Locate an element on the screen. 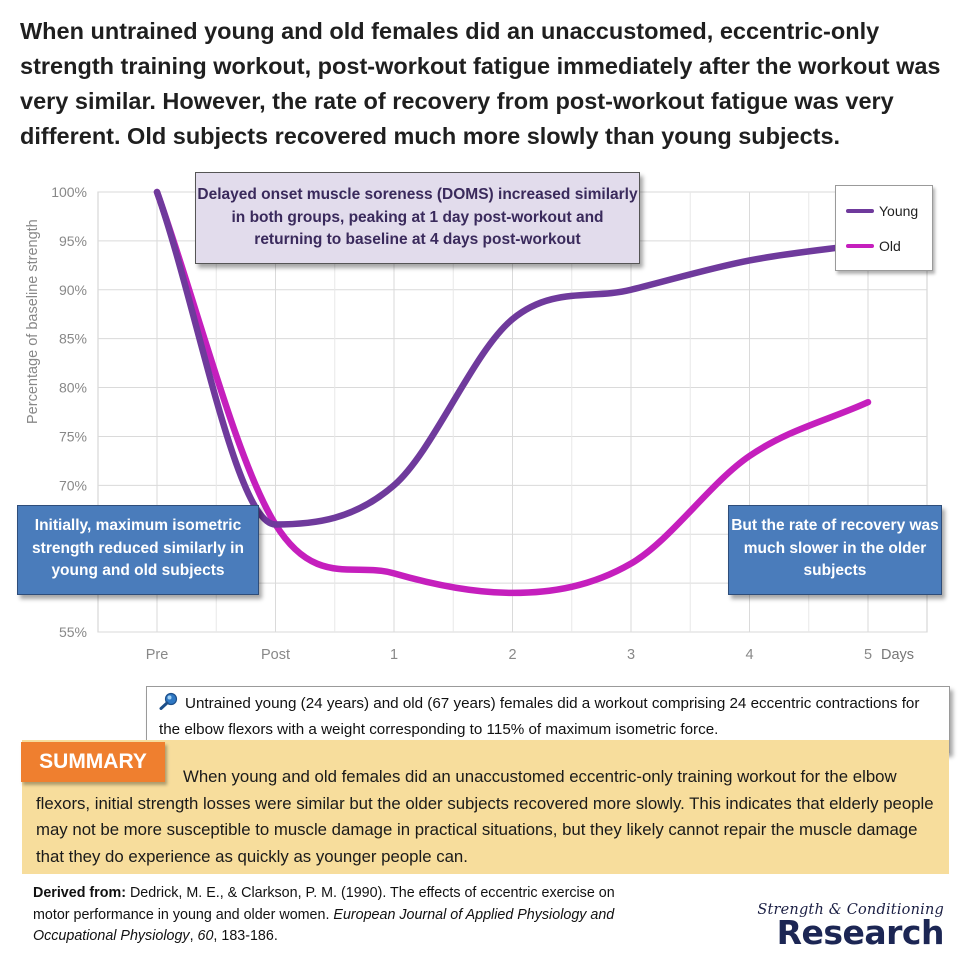 Image resolution: width=960 pixels, height=960 pixels. x-tick-label: 2 is located at coordinates (512, 655).